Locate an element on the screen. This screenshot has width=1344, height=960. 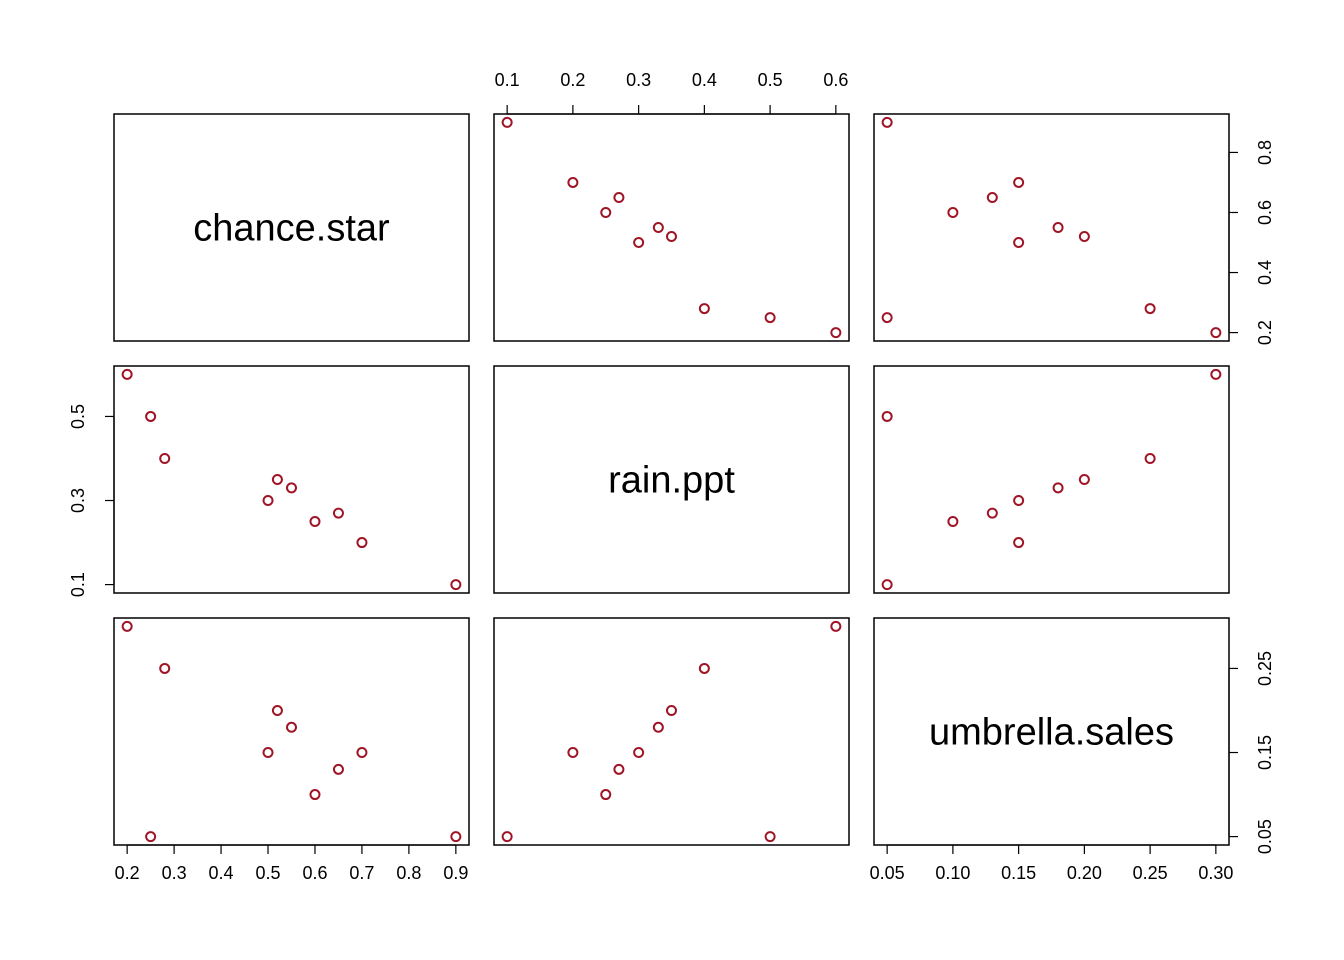
diagonal-label-rain.ppt: rain.ppt is located at coordinates (671, 481).